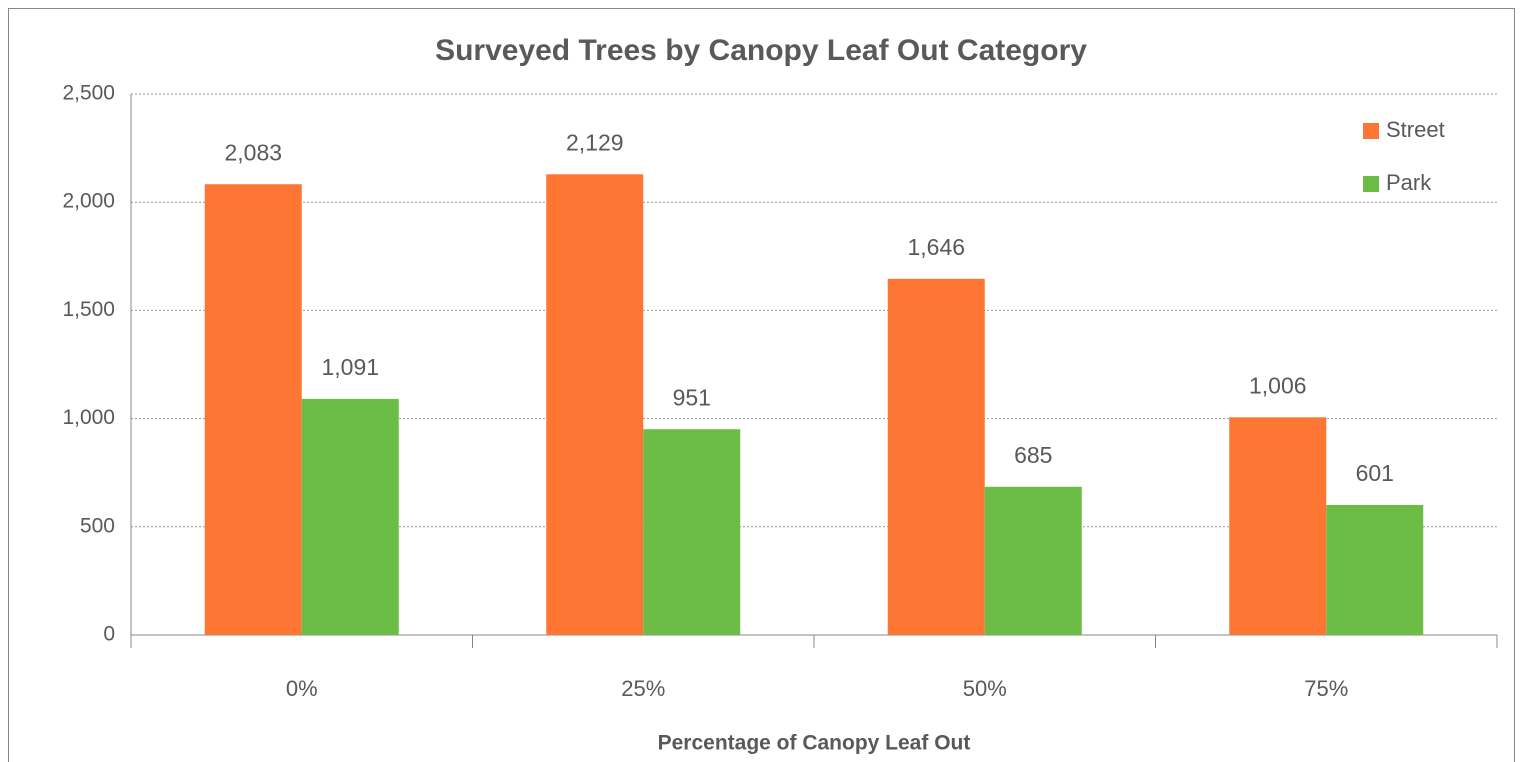  What do you see at coordinates (88, 93) in the screenshot?
I see `y-tick-label: 2,500` at bounding box center [88, 93].